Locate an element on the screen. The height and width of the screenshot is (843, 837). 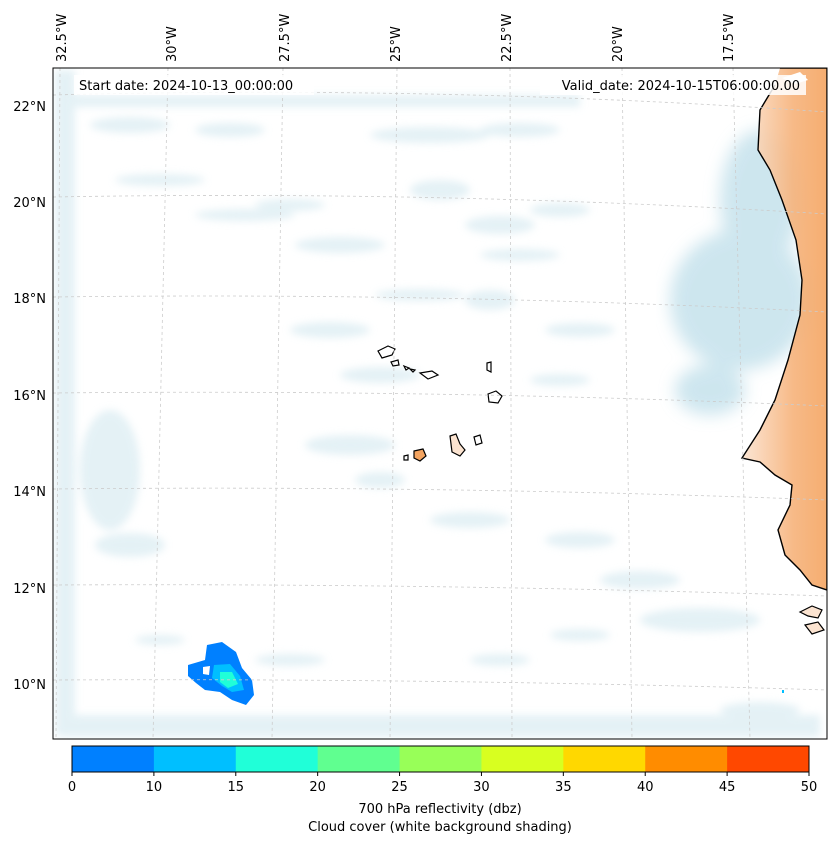
colorbar-tick-label: 40 is located at coordinates (645, 787).